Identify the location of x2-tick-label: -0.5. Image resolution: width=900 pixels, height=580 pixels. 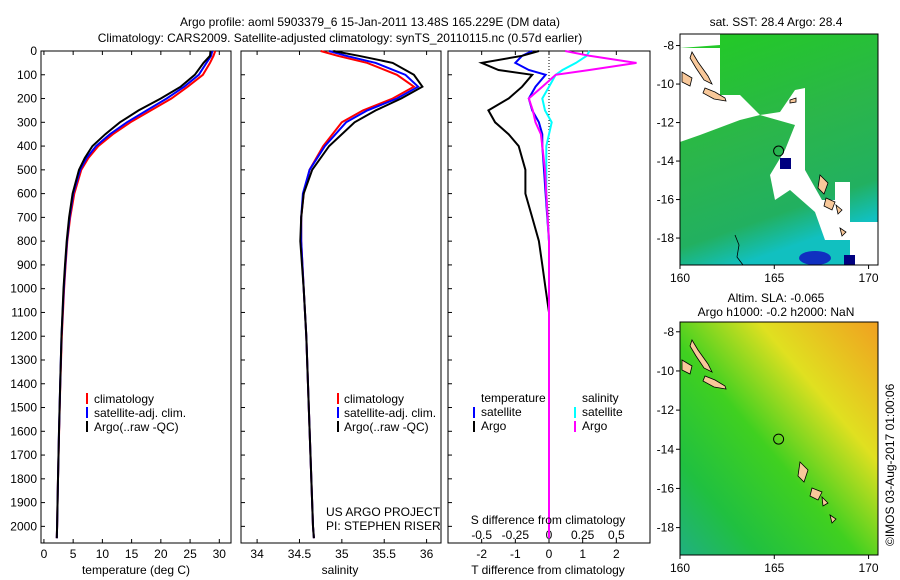
(481, 535).